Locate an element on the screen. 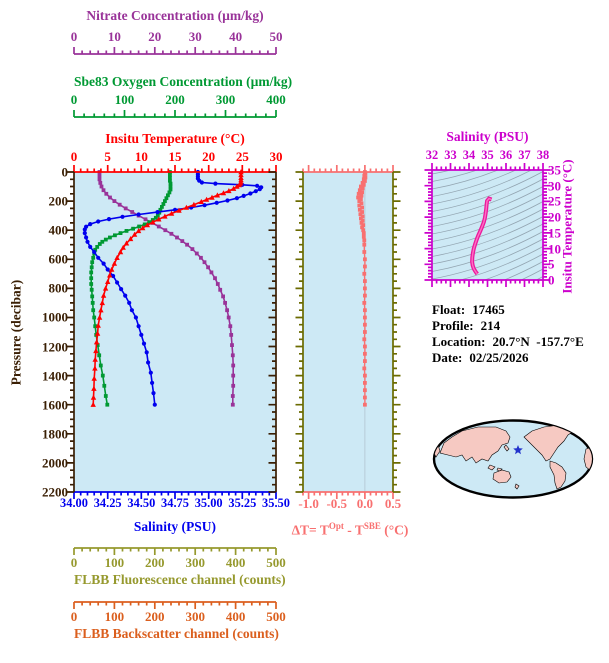 This screenshot has height=663, width=609. ts-salinity-tick-labels: 32 33 34 35 36 37 38 is located at coordinates (487, 155).